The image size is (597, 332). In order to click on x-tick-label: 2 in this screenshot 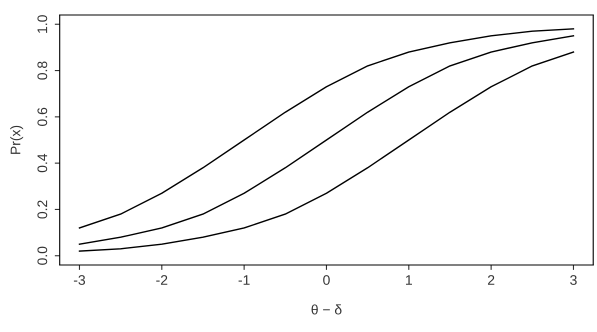, I will do `click(491, 280)`.